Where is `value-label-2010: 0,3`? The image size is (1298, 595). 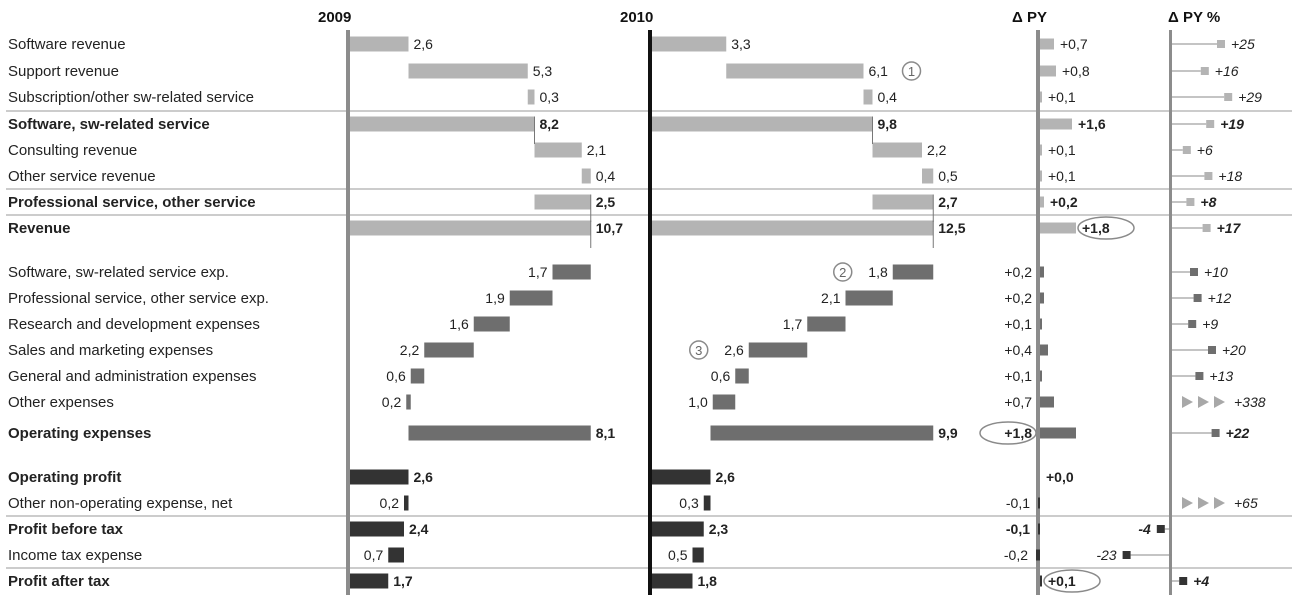 value-label-2010: 0,3 is located at coordinates (689, 503).